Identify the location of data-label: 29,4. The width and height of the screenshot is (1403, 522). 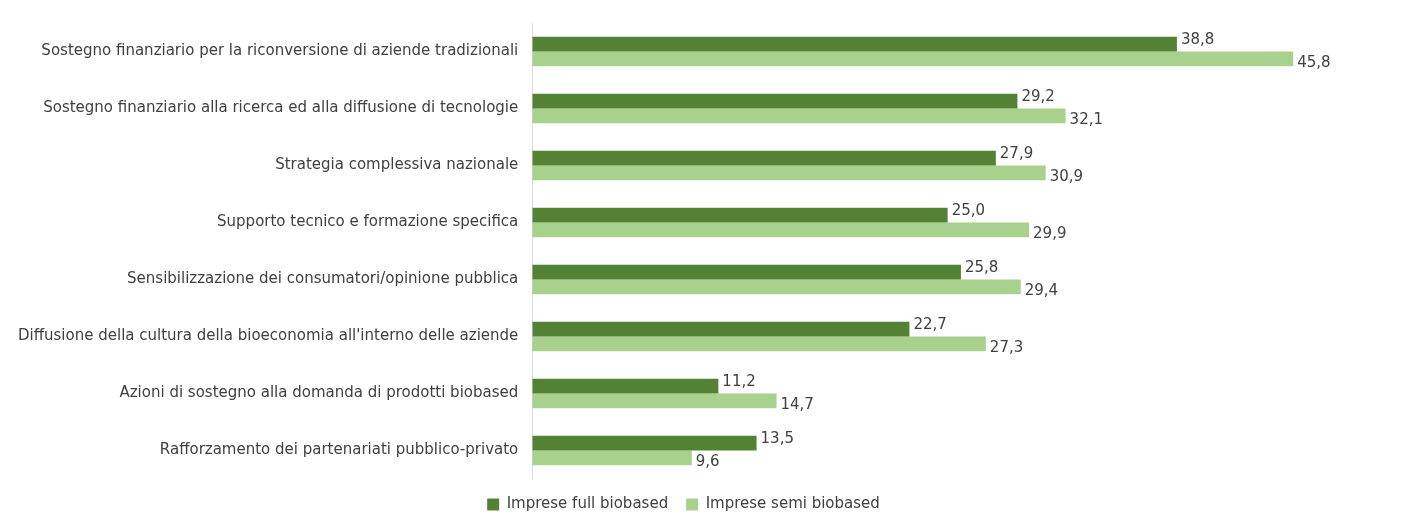
(1041, 289).